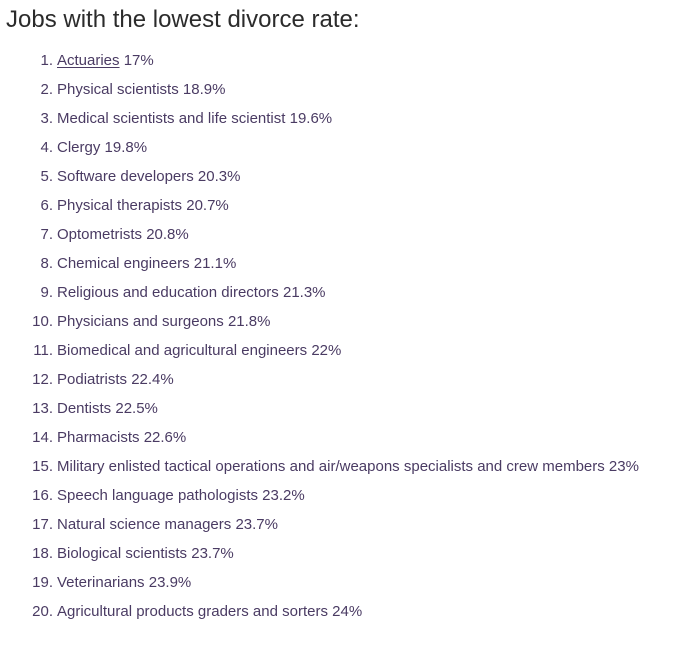  Describe the element at coordinates (46, 176) in the screenshot. I see `list-item-number: 5.` at that location.